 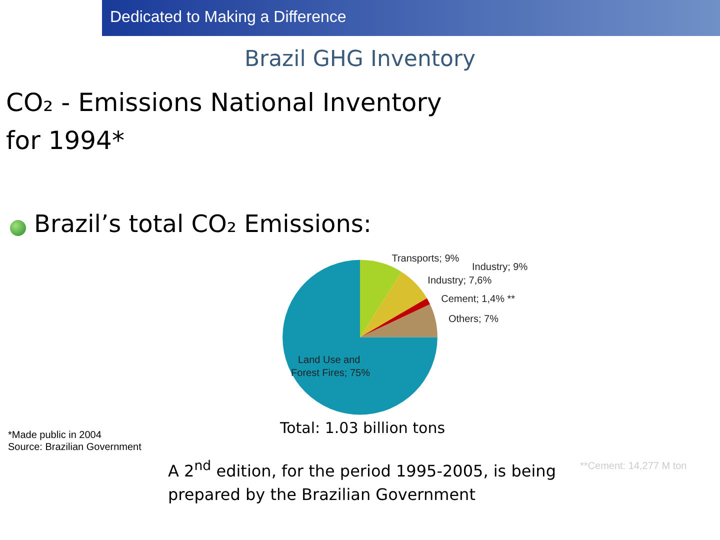 What do you see at coordinates (478, 299) in the screenshot?
I see `slice-label: Cement; 1,4% **` at bounding box center [478, 299].